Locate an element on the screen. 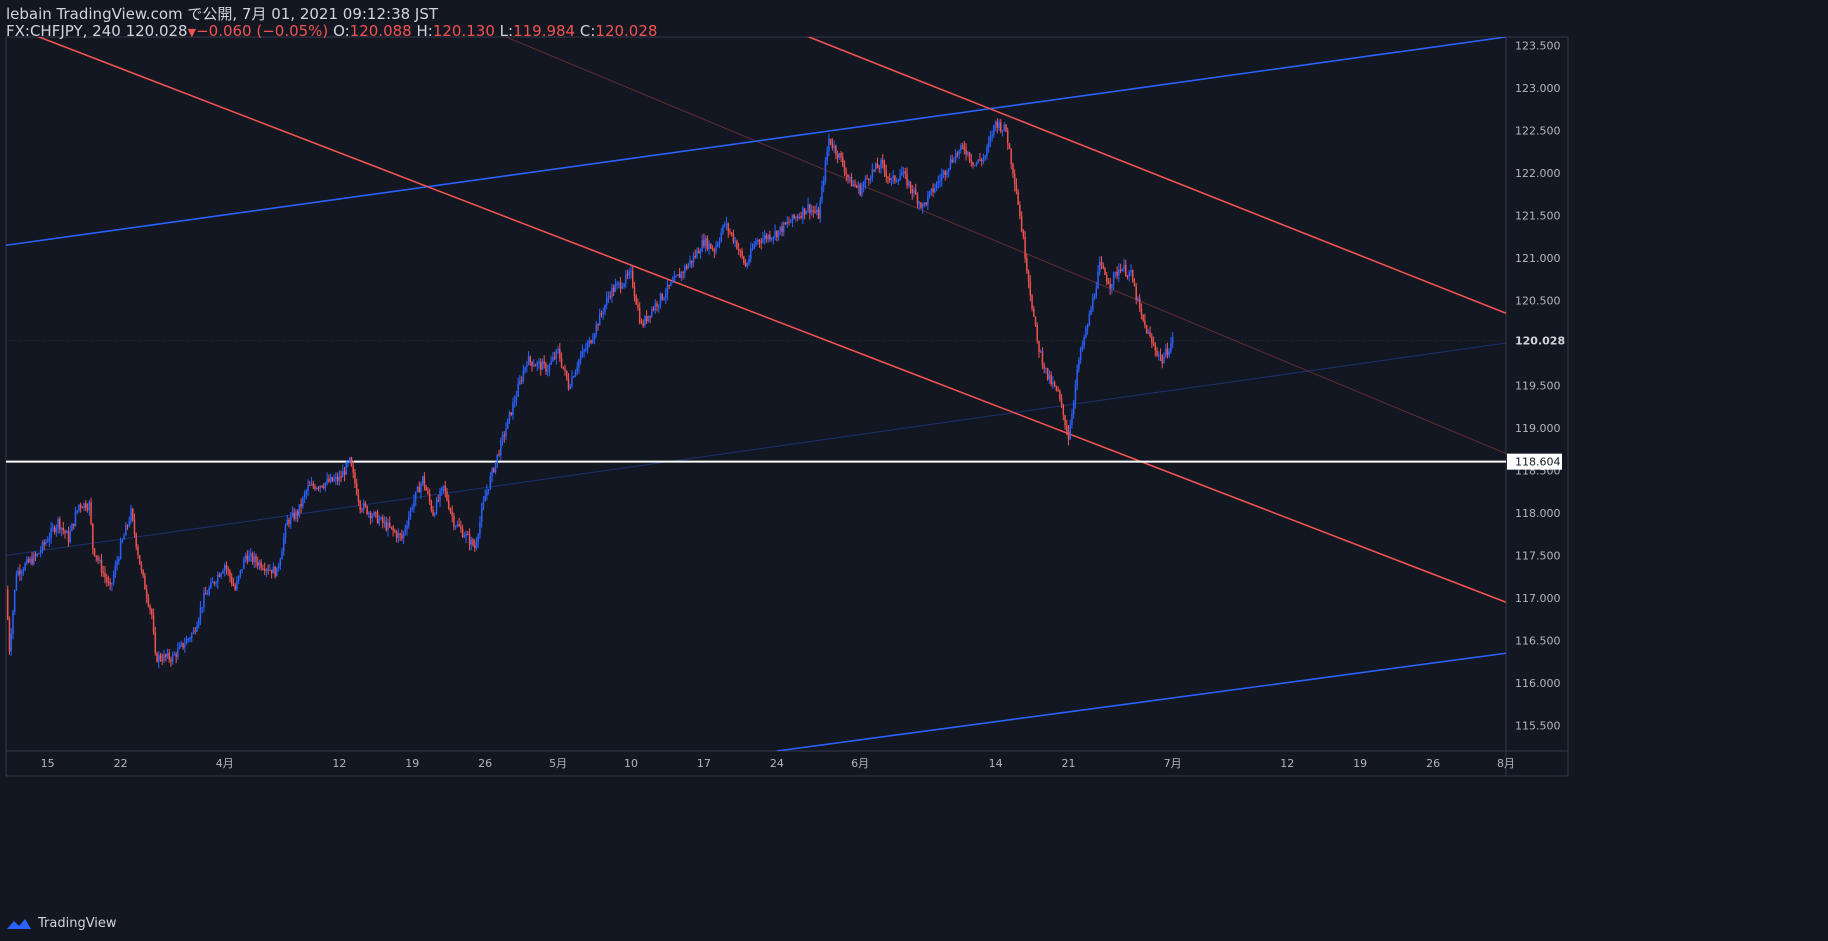 The image size is (1828, 941). down-arrow-icon: ▼ is located at coordinates (192, 32).